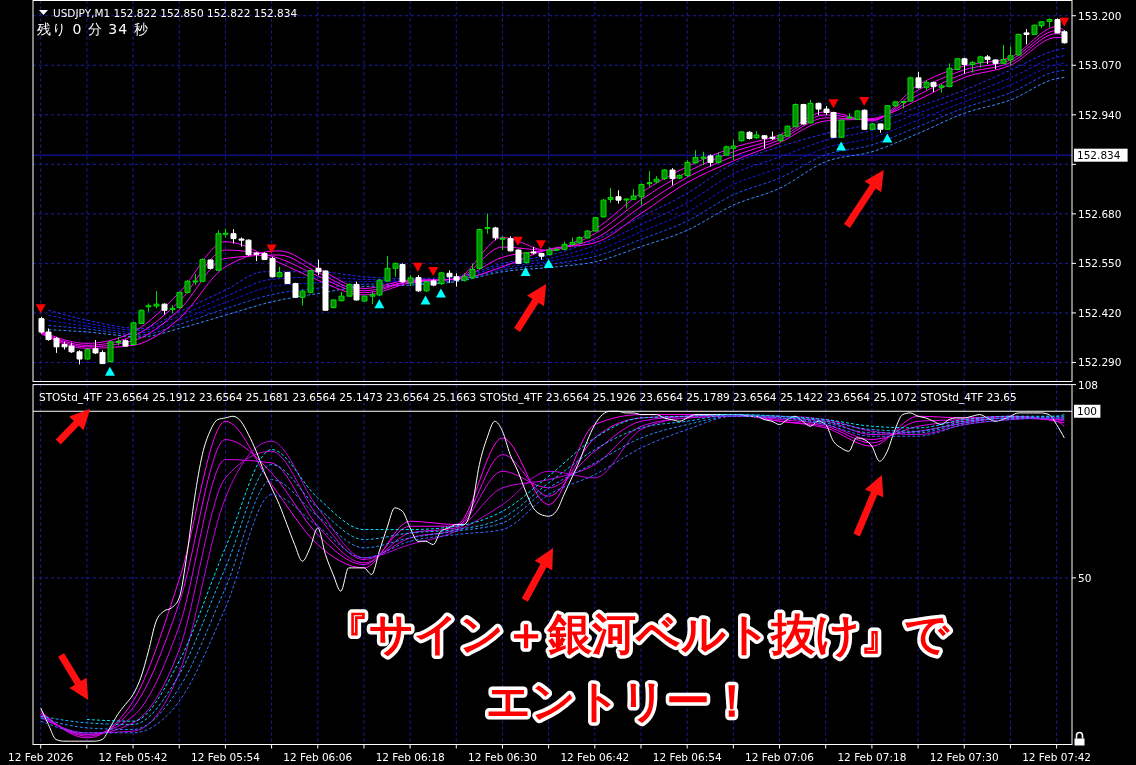 The image size is (1136, 765). Describe the element at coordinates (1088, 384) in the screenshot. I see `y-tick-label: 108` at that location.